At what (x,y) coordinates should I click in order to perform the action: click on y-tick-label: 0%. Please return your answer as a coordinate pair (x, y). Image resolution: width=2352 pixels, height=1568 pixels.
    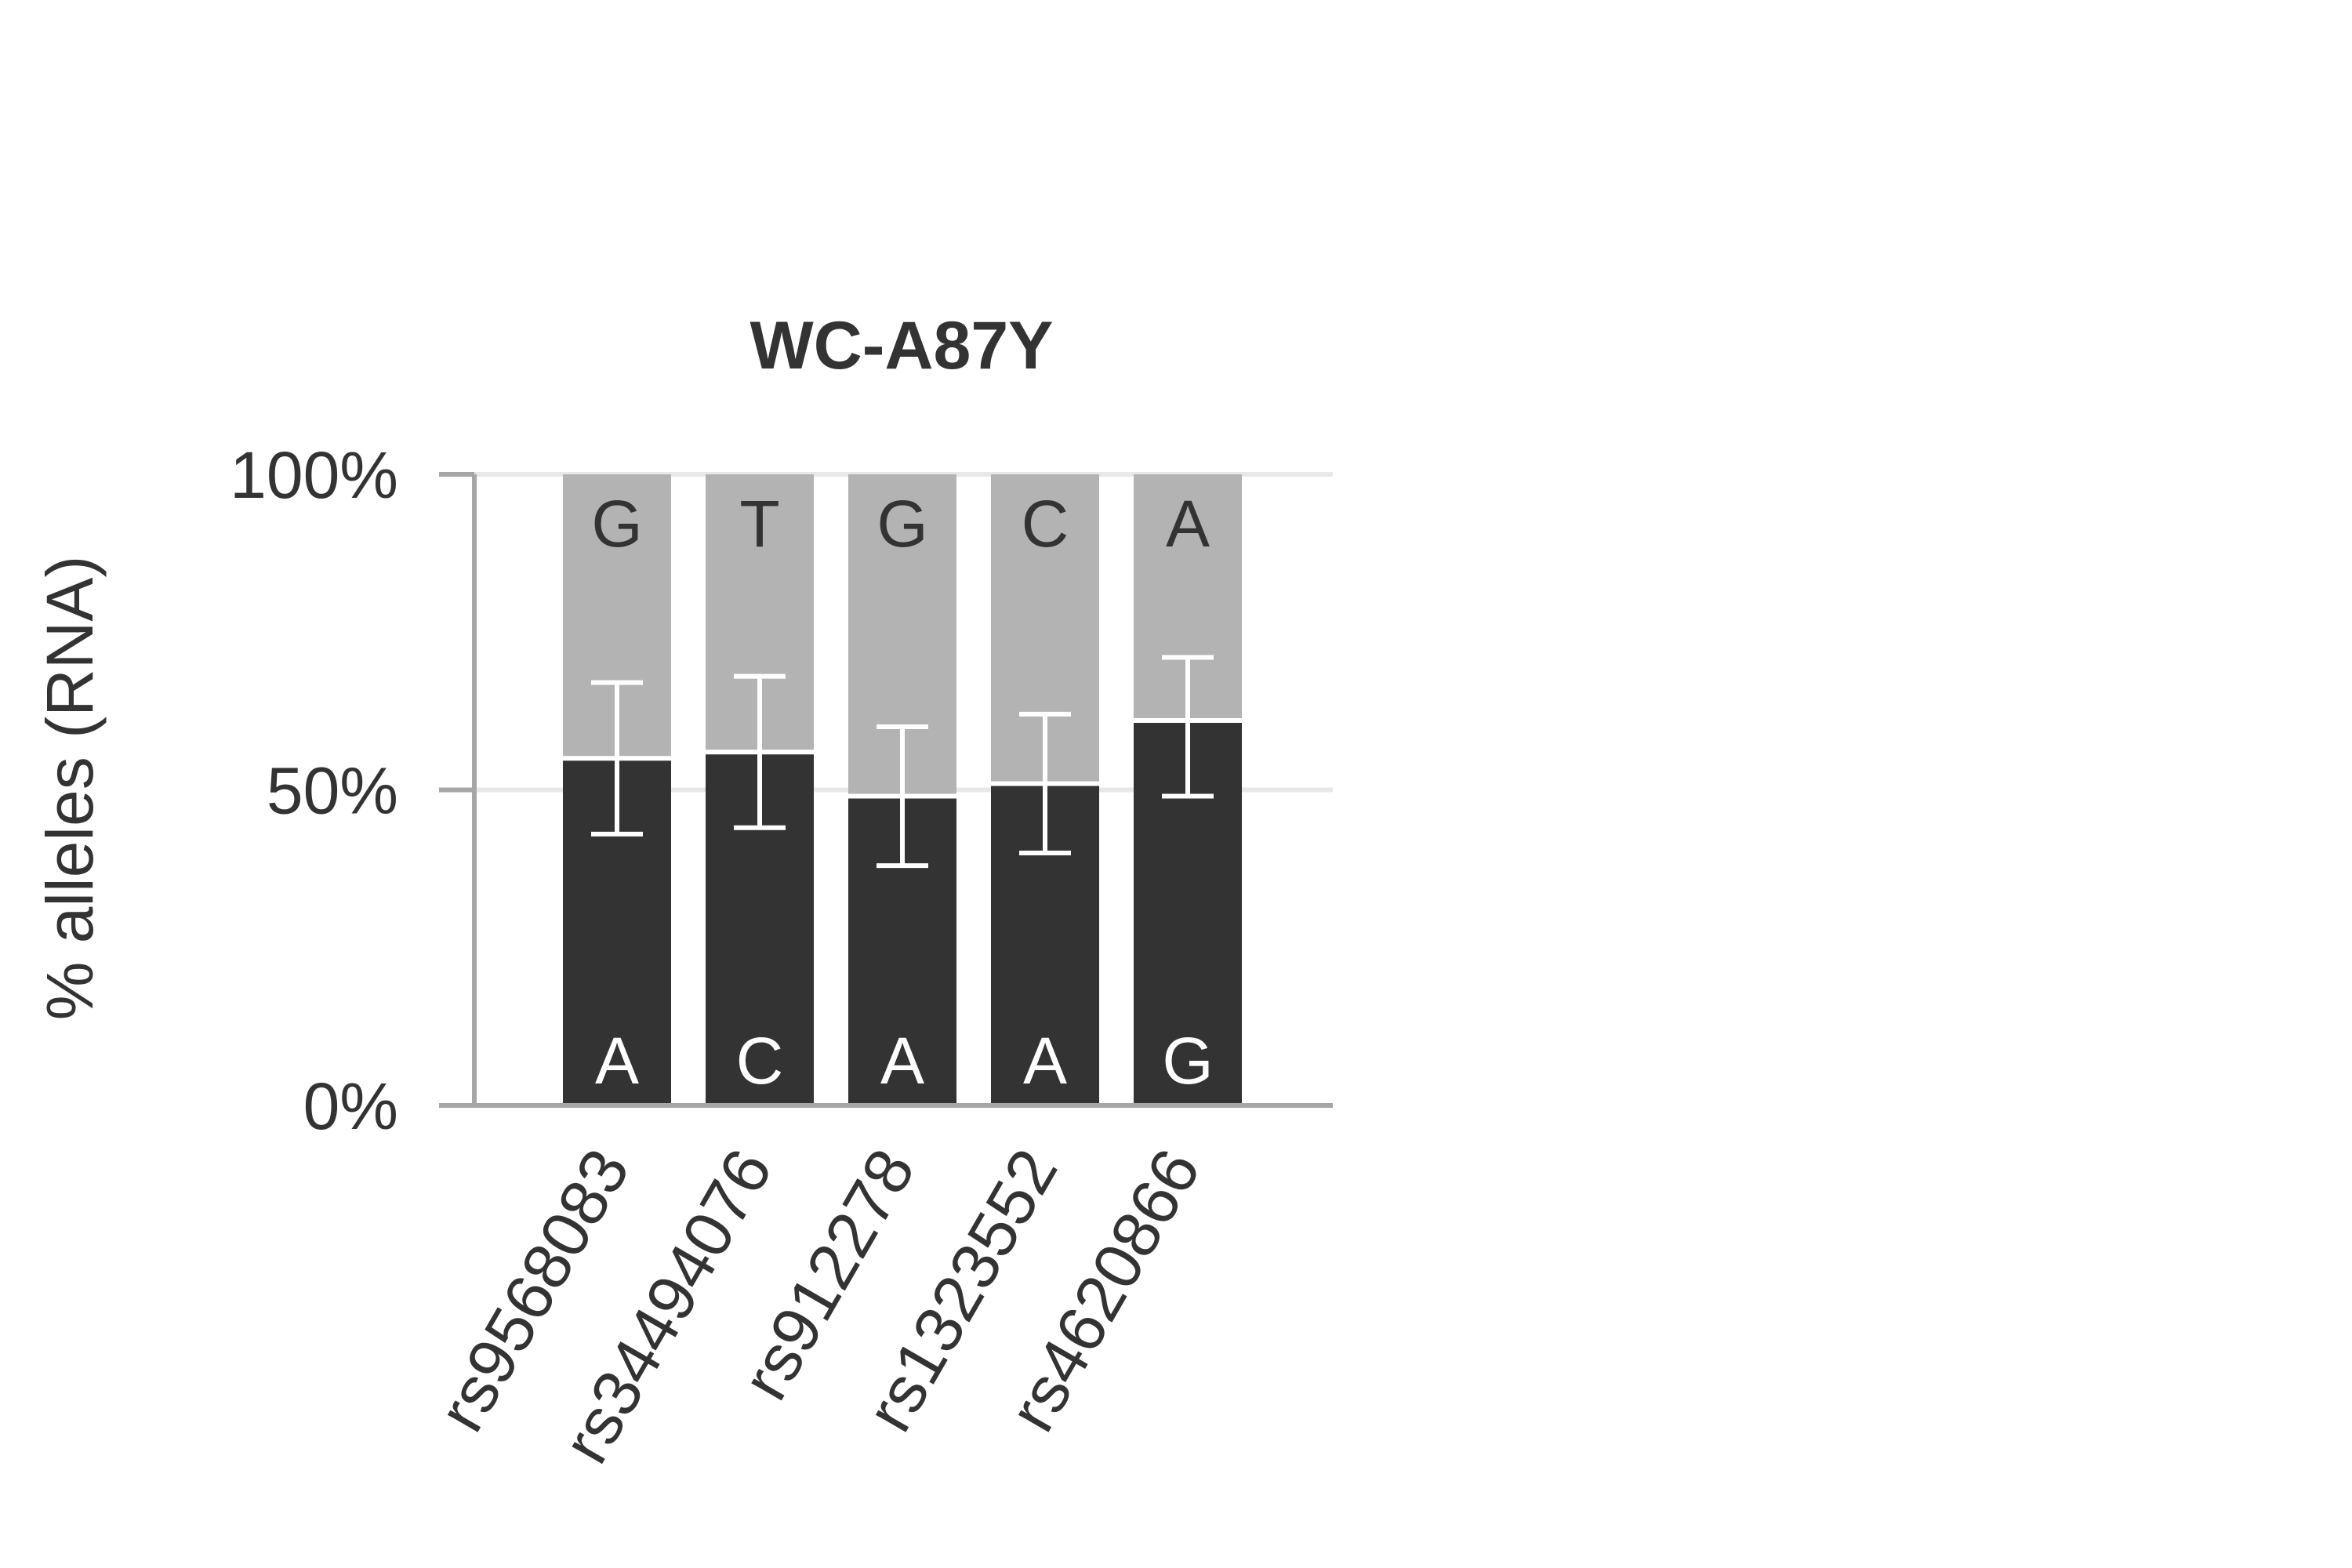
    Looking at the image, I should click on (350, 1106).